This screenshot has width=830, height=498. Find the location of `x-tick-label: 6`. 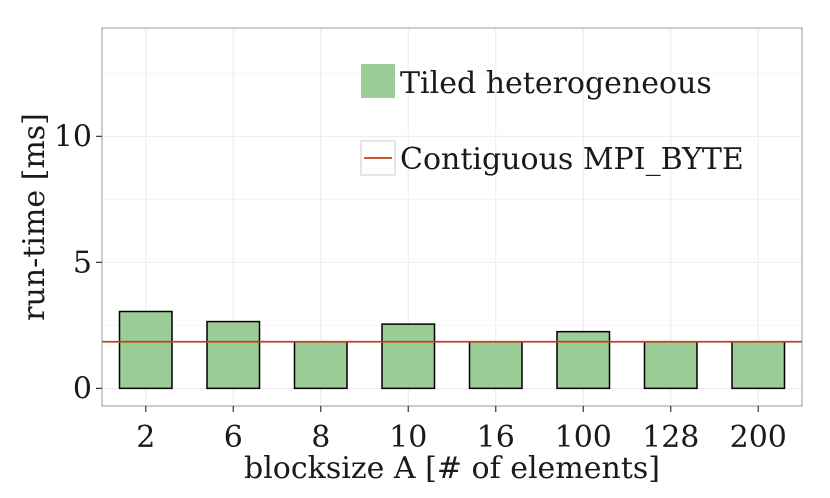

x-tick-label: 6 is located at coordinates (233, 437).